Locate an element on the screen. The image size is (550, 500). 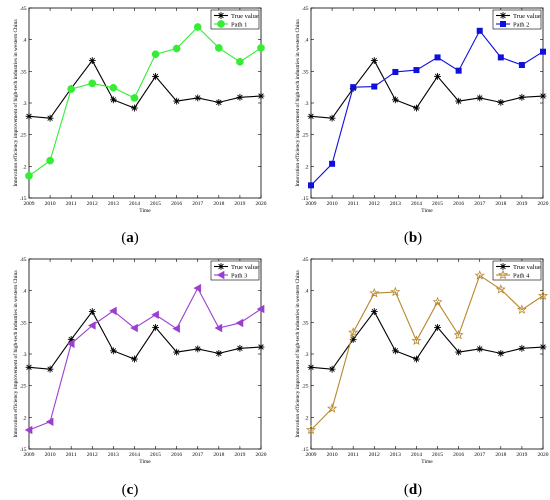
legend-label: Path 1 is located at coordinates (239, 24).